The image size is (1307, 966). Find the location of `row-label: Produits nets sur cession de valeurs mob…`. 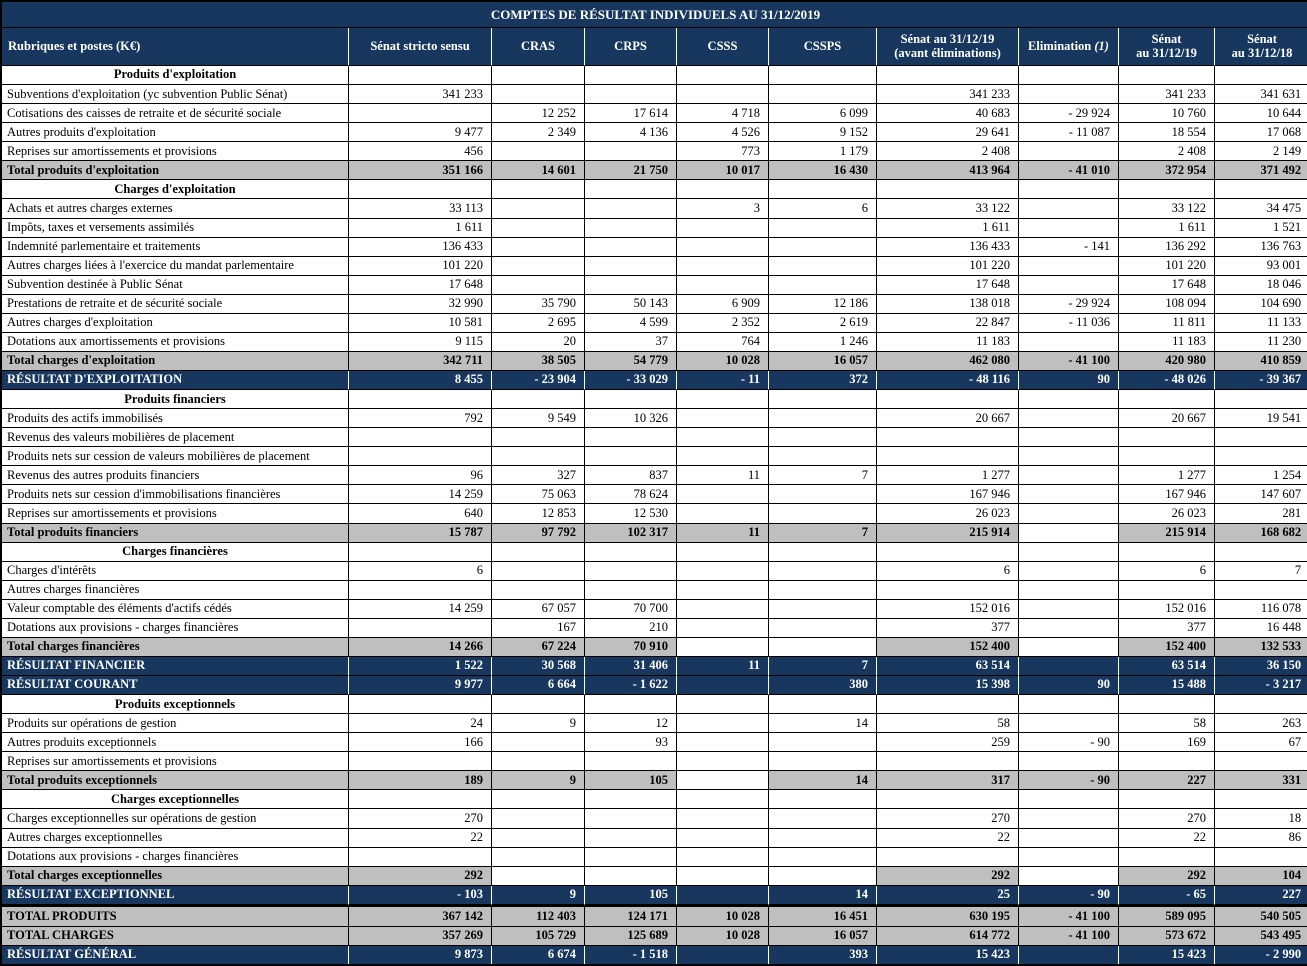

row-label: Produits nets sur cession de valeurs mob… is located at coordinates (175, 457).